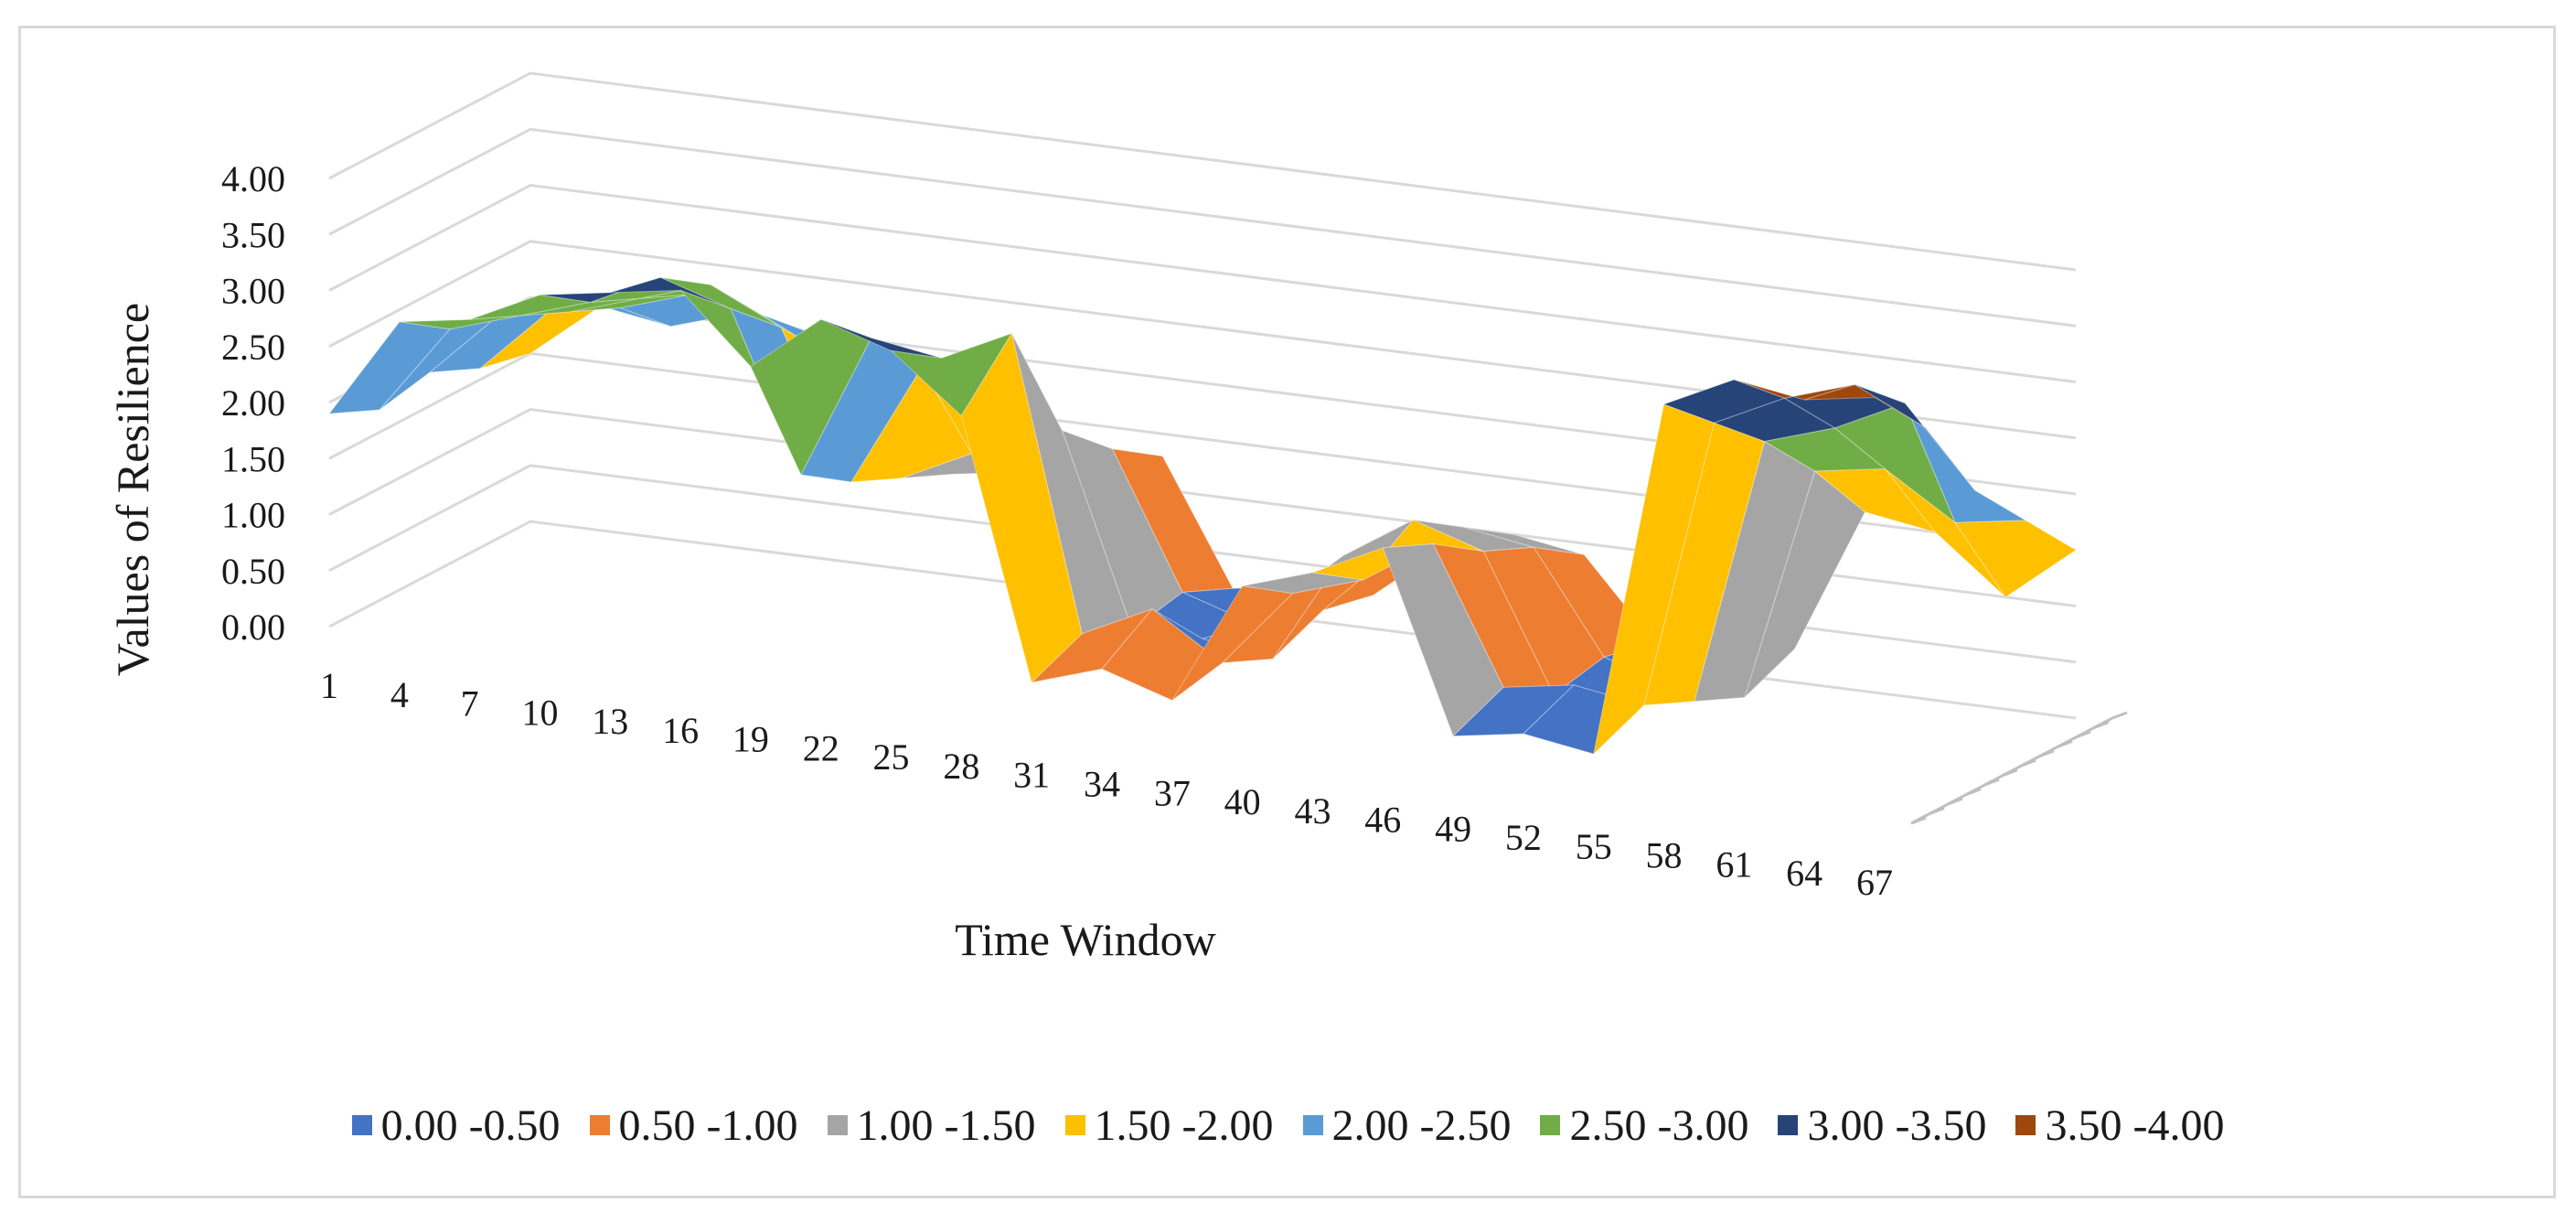  Describe the element at coordinates (253, 627) in the screenshot. I see `y-tick-label: 0.00` at that location.